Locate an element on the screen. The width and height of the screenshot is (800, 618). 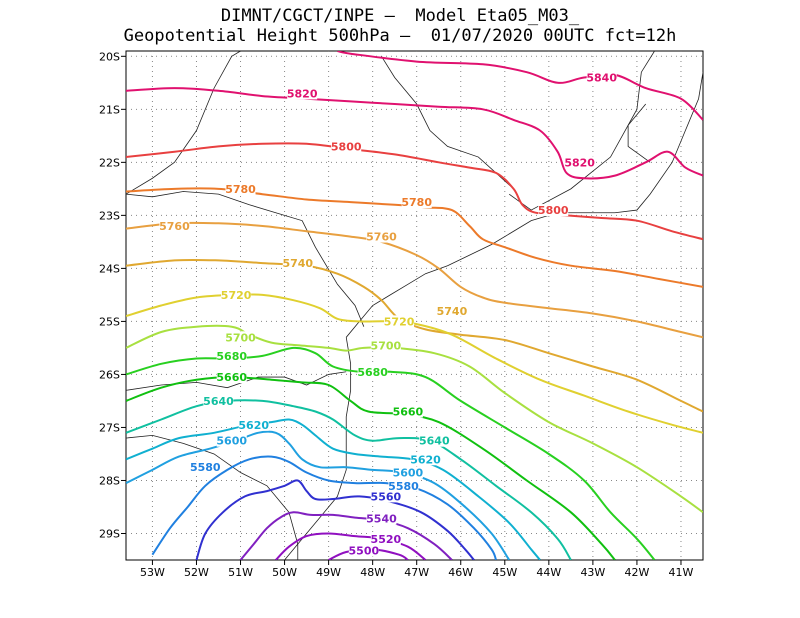
y-tick-label: 21S is located at coordinates (109, 109).